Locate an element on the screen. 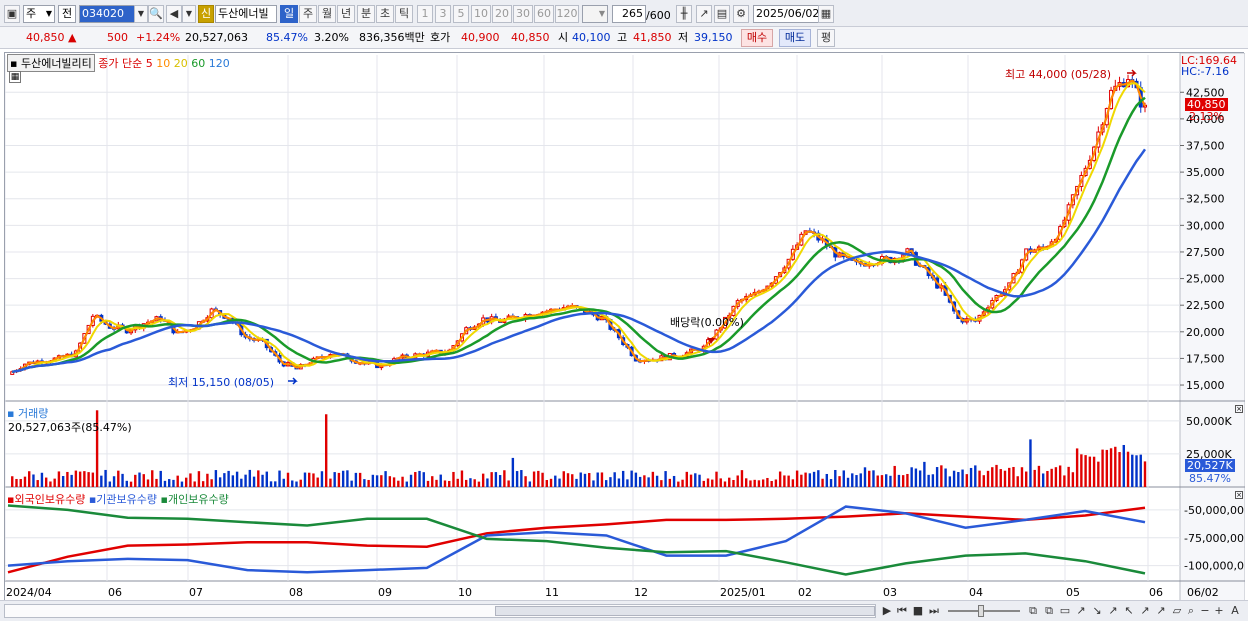 Image resolution: width=1248 pixels, height=621 pixels. ma120-label: 120 is located at coordinates (219, 63).